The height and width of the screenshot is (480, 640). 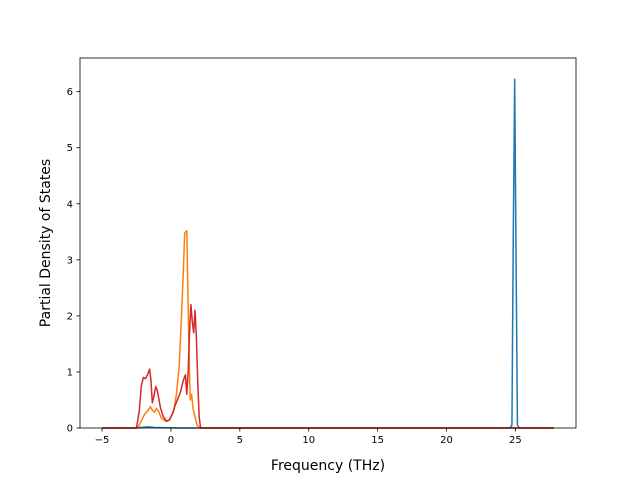 I want to click on x-tick-label: 10, so click(x=308, y=440).